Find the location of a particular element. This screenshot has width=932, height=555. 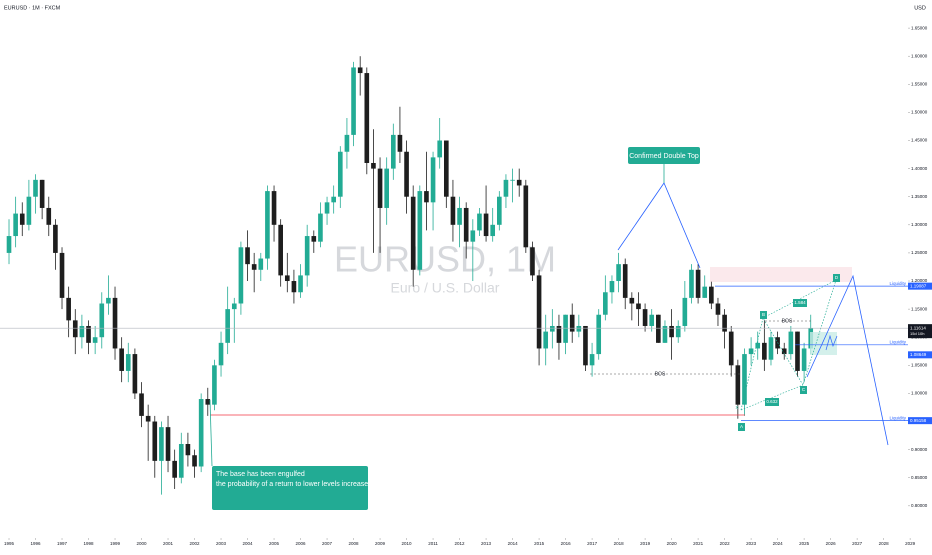

y-tick-label: 0.80000 is located at coordinates (919, 505).